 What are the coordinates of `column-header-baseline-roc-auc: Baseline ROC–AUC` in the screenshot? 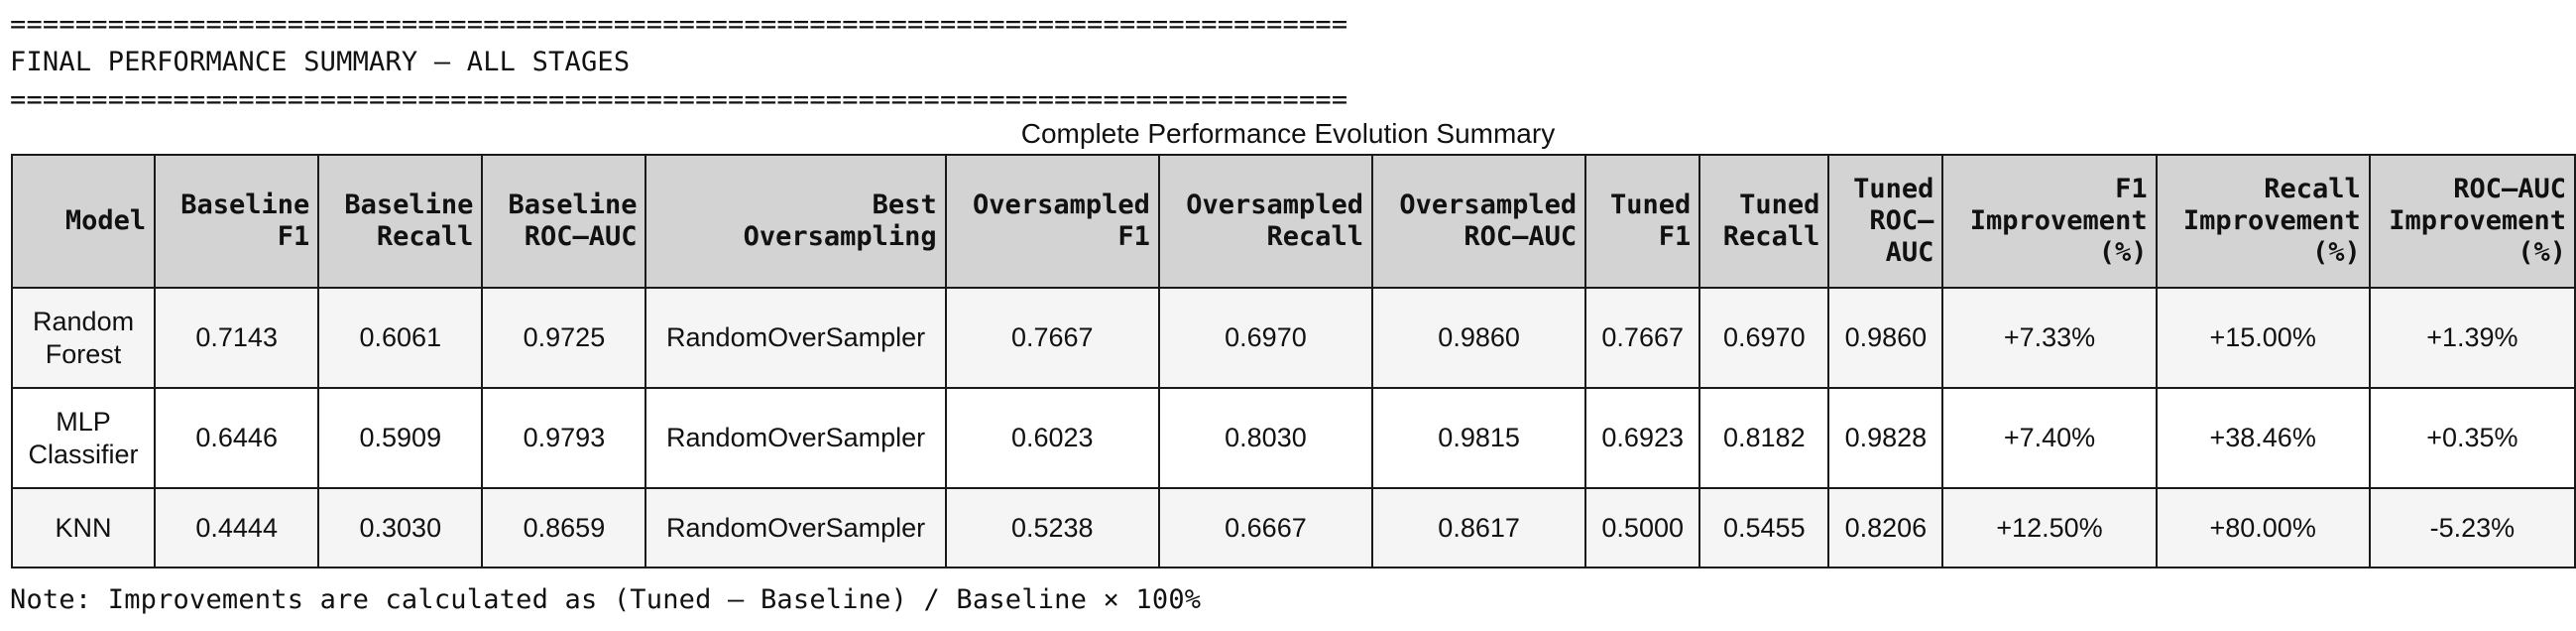 It's located at (564, 221).